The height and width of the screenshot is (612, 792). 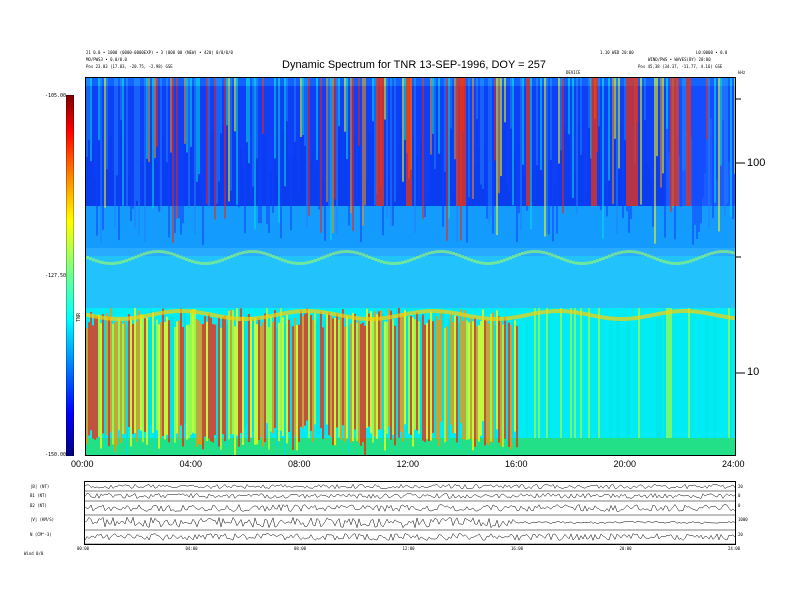 What do you see at coordinates (300, 548) in the screenshot?
I see `panel-x-tick-label: 08:00` at bounding box center [300, 548].